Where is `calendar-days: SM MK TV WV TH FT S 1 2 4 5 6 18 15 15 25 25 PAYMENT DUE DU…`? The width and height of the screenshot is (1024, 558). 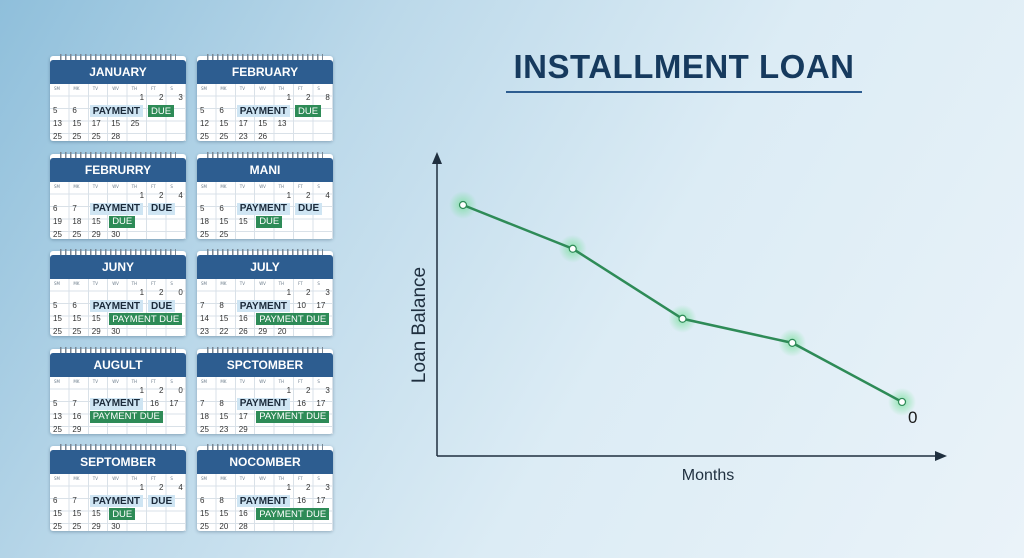 calendar-days: SM MK TV WV TH FT S 1 2 4 5 6 18 15 15 25 25 PAYMENT DUE DU… is located at coordinates (265, 210).